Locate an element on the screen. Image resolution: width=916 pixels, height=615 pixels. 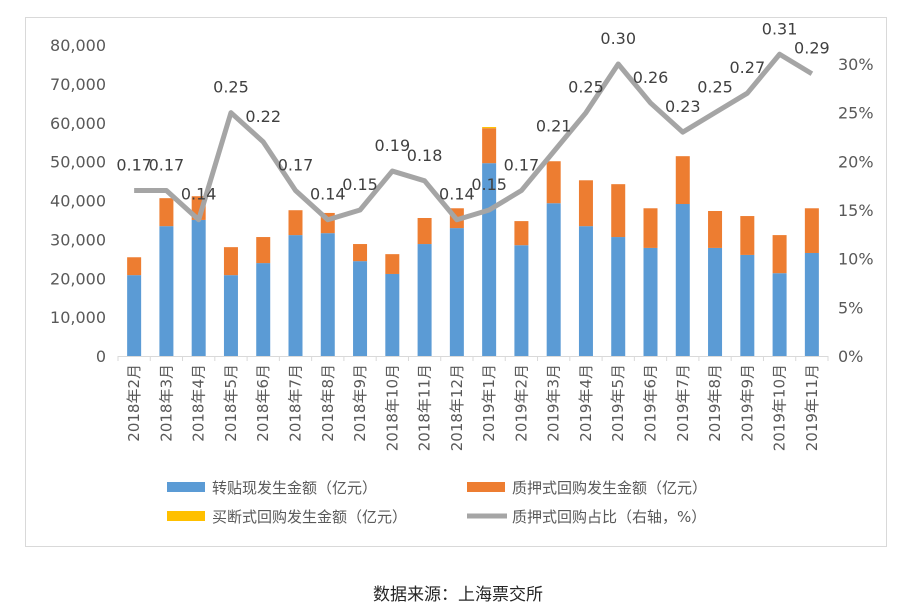
right-axis-tick-label: 25% is located at coordinates (856, 113).